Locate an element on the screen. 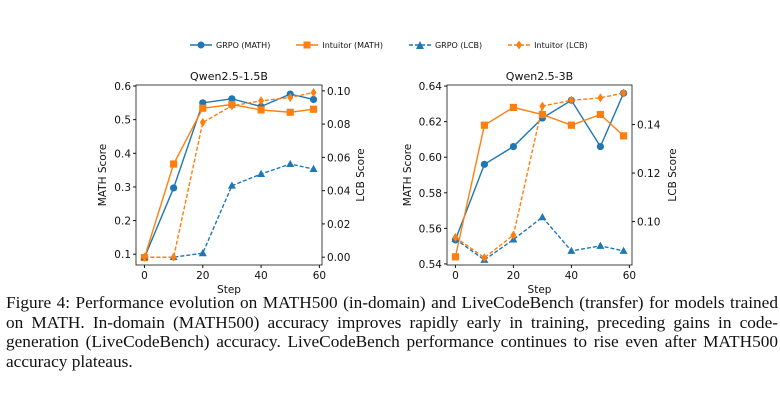 The height and width of the screenshot is (404, 780). y2-tick-label: 0.08 is located at coordinates (338, 125).